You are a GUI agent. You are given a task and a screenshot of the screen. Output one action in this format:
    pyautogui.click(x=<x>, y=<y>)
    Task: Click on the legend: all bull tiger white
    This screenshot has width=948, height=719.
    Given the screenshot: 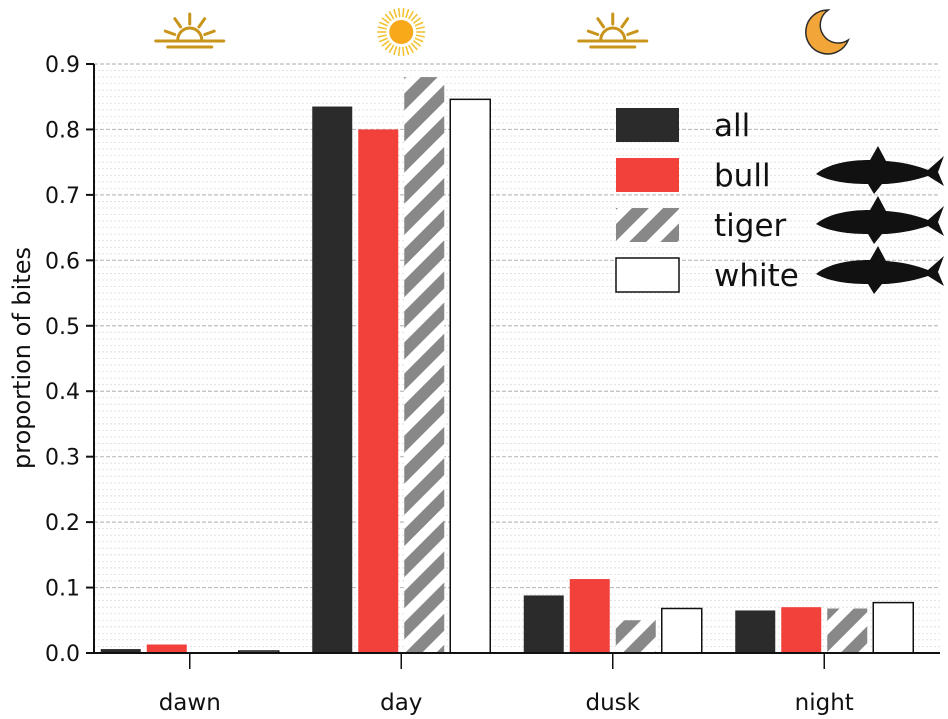 What is the action you would take?
    pyautogui.click(x=779, y=201)
    